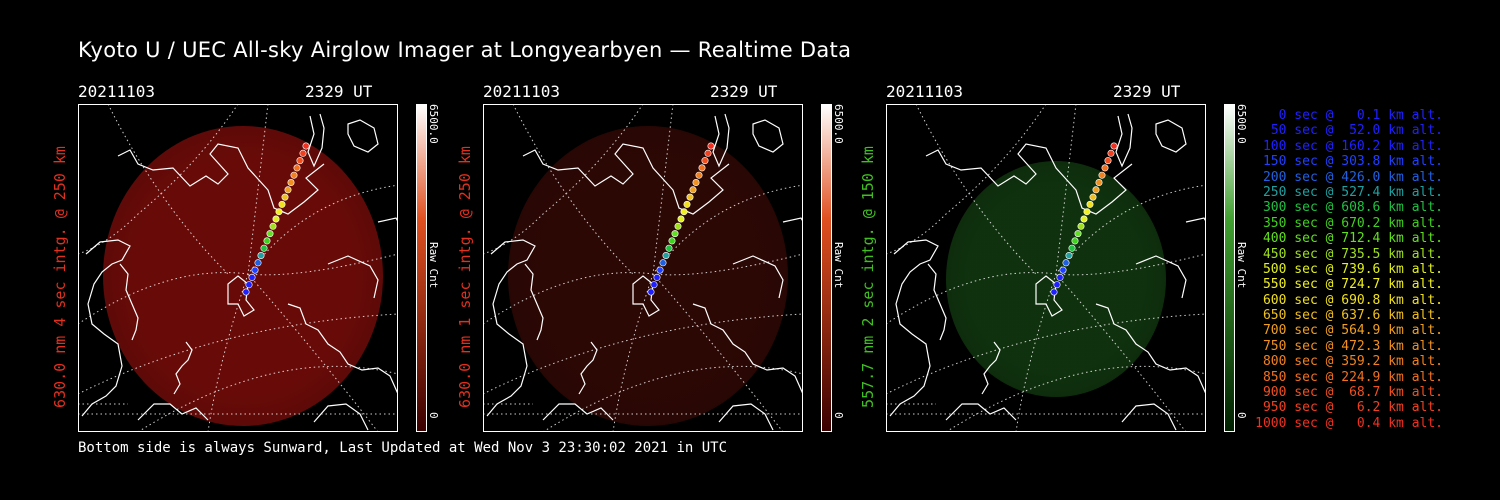 The width and height of the screenshot is (1500, 500). I want to click on panel-wavelength-label: 630.0 nm 4 sec intg. @ 250 km, so click(60, 277).